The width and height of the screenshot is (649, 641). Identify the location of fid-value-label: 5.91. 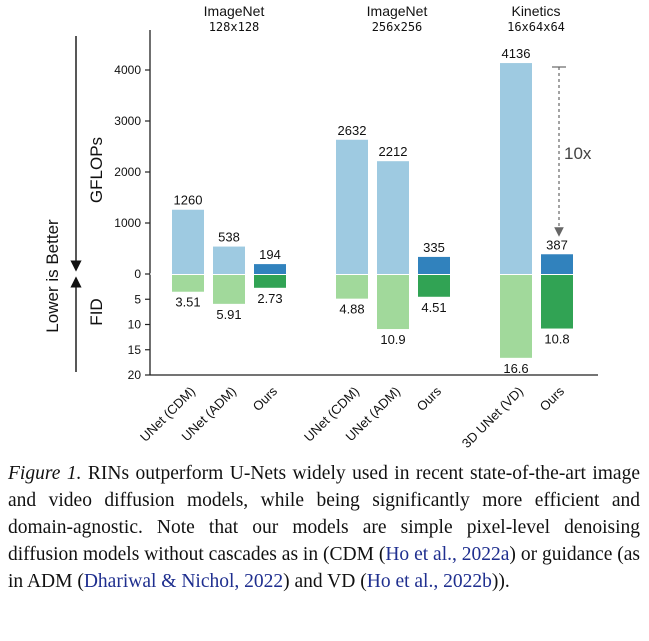
(228, 314).